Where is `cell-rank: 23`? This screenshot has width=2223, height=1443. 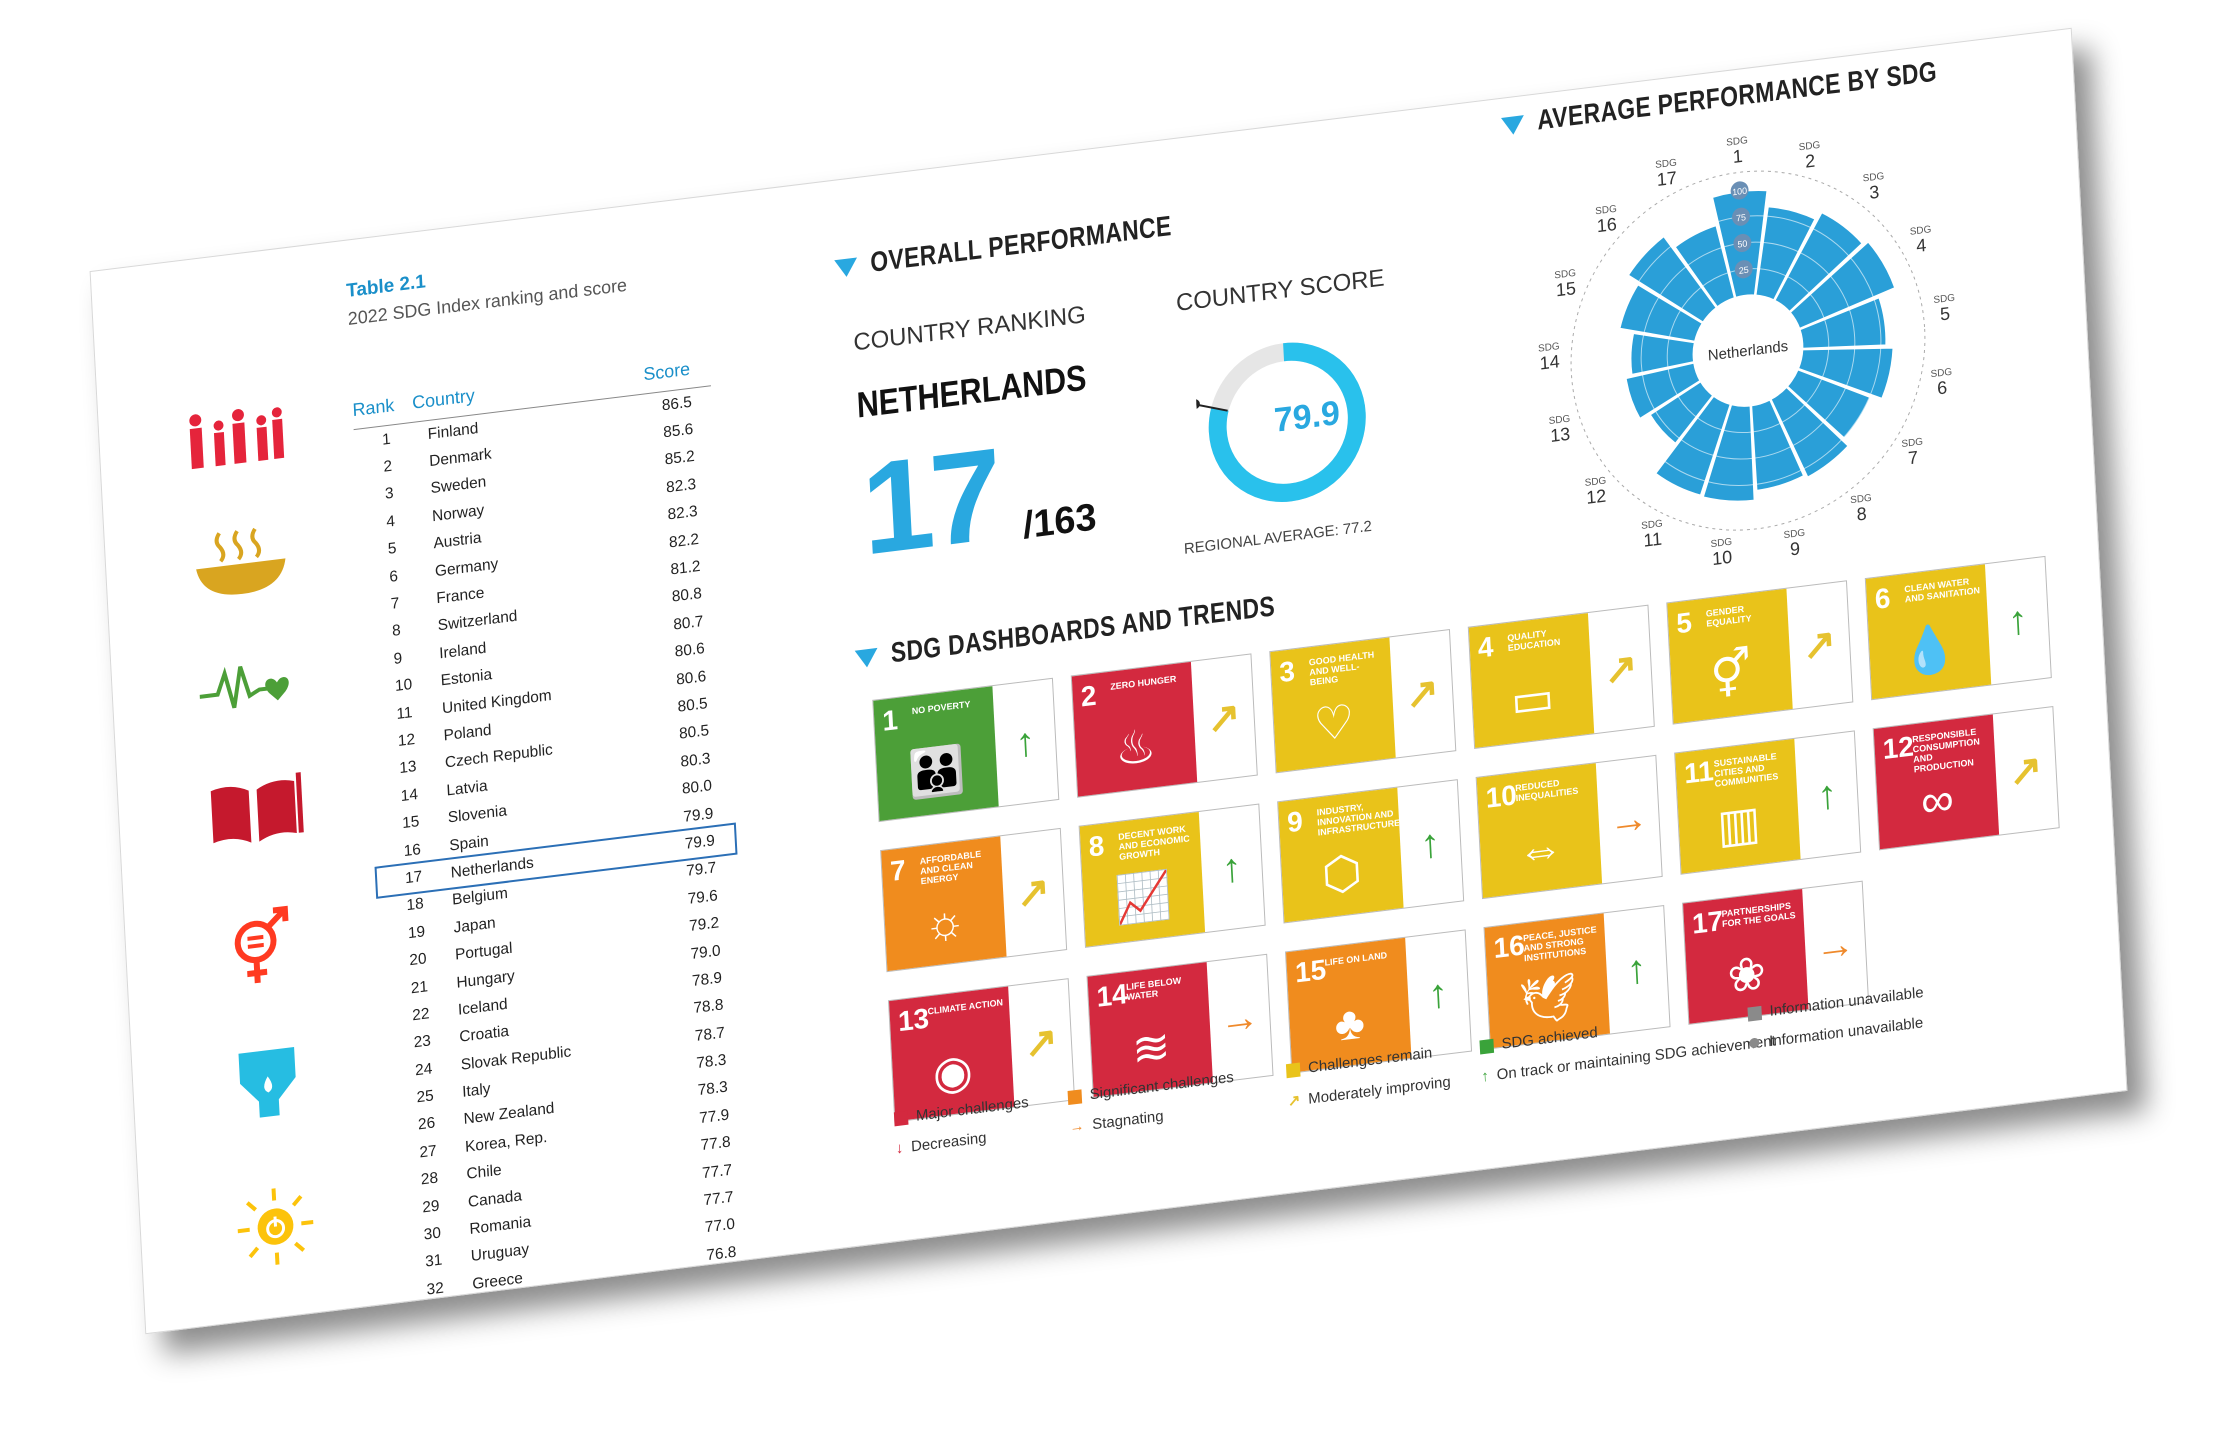 cell-rank: 23 is located at coordinates (422, 1042).